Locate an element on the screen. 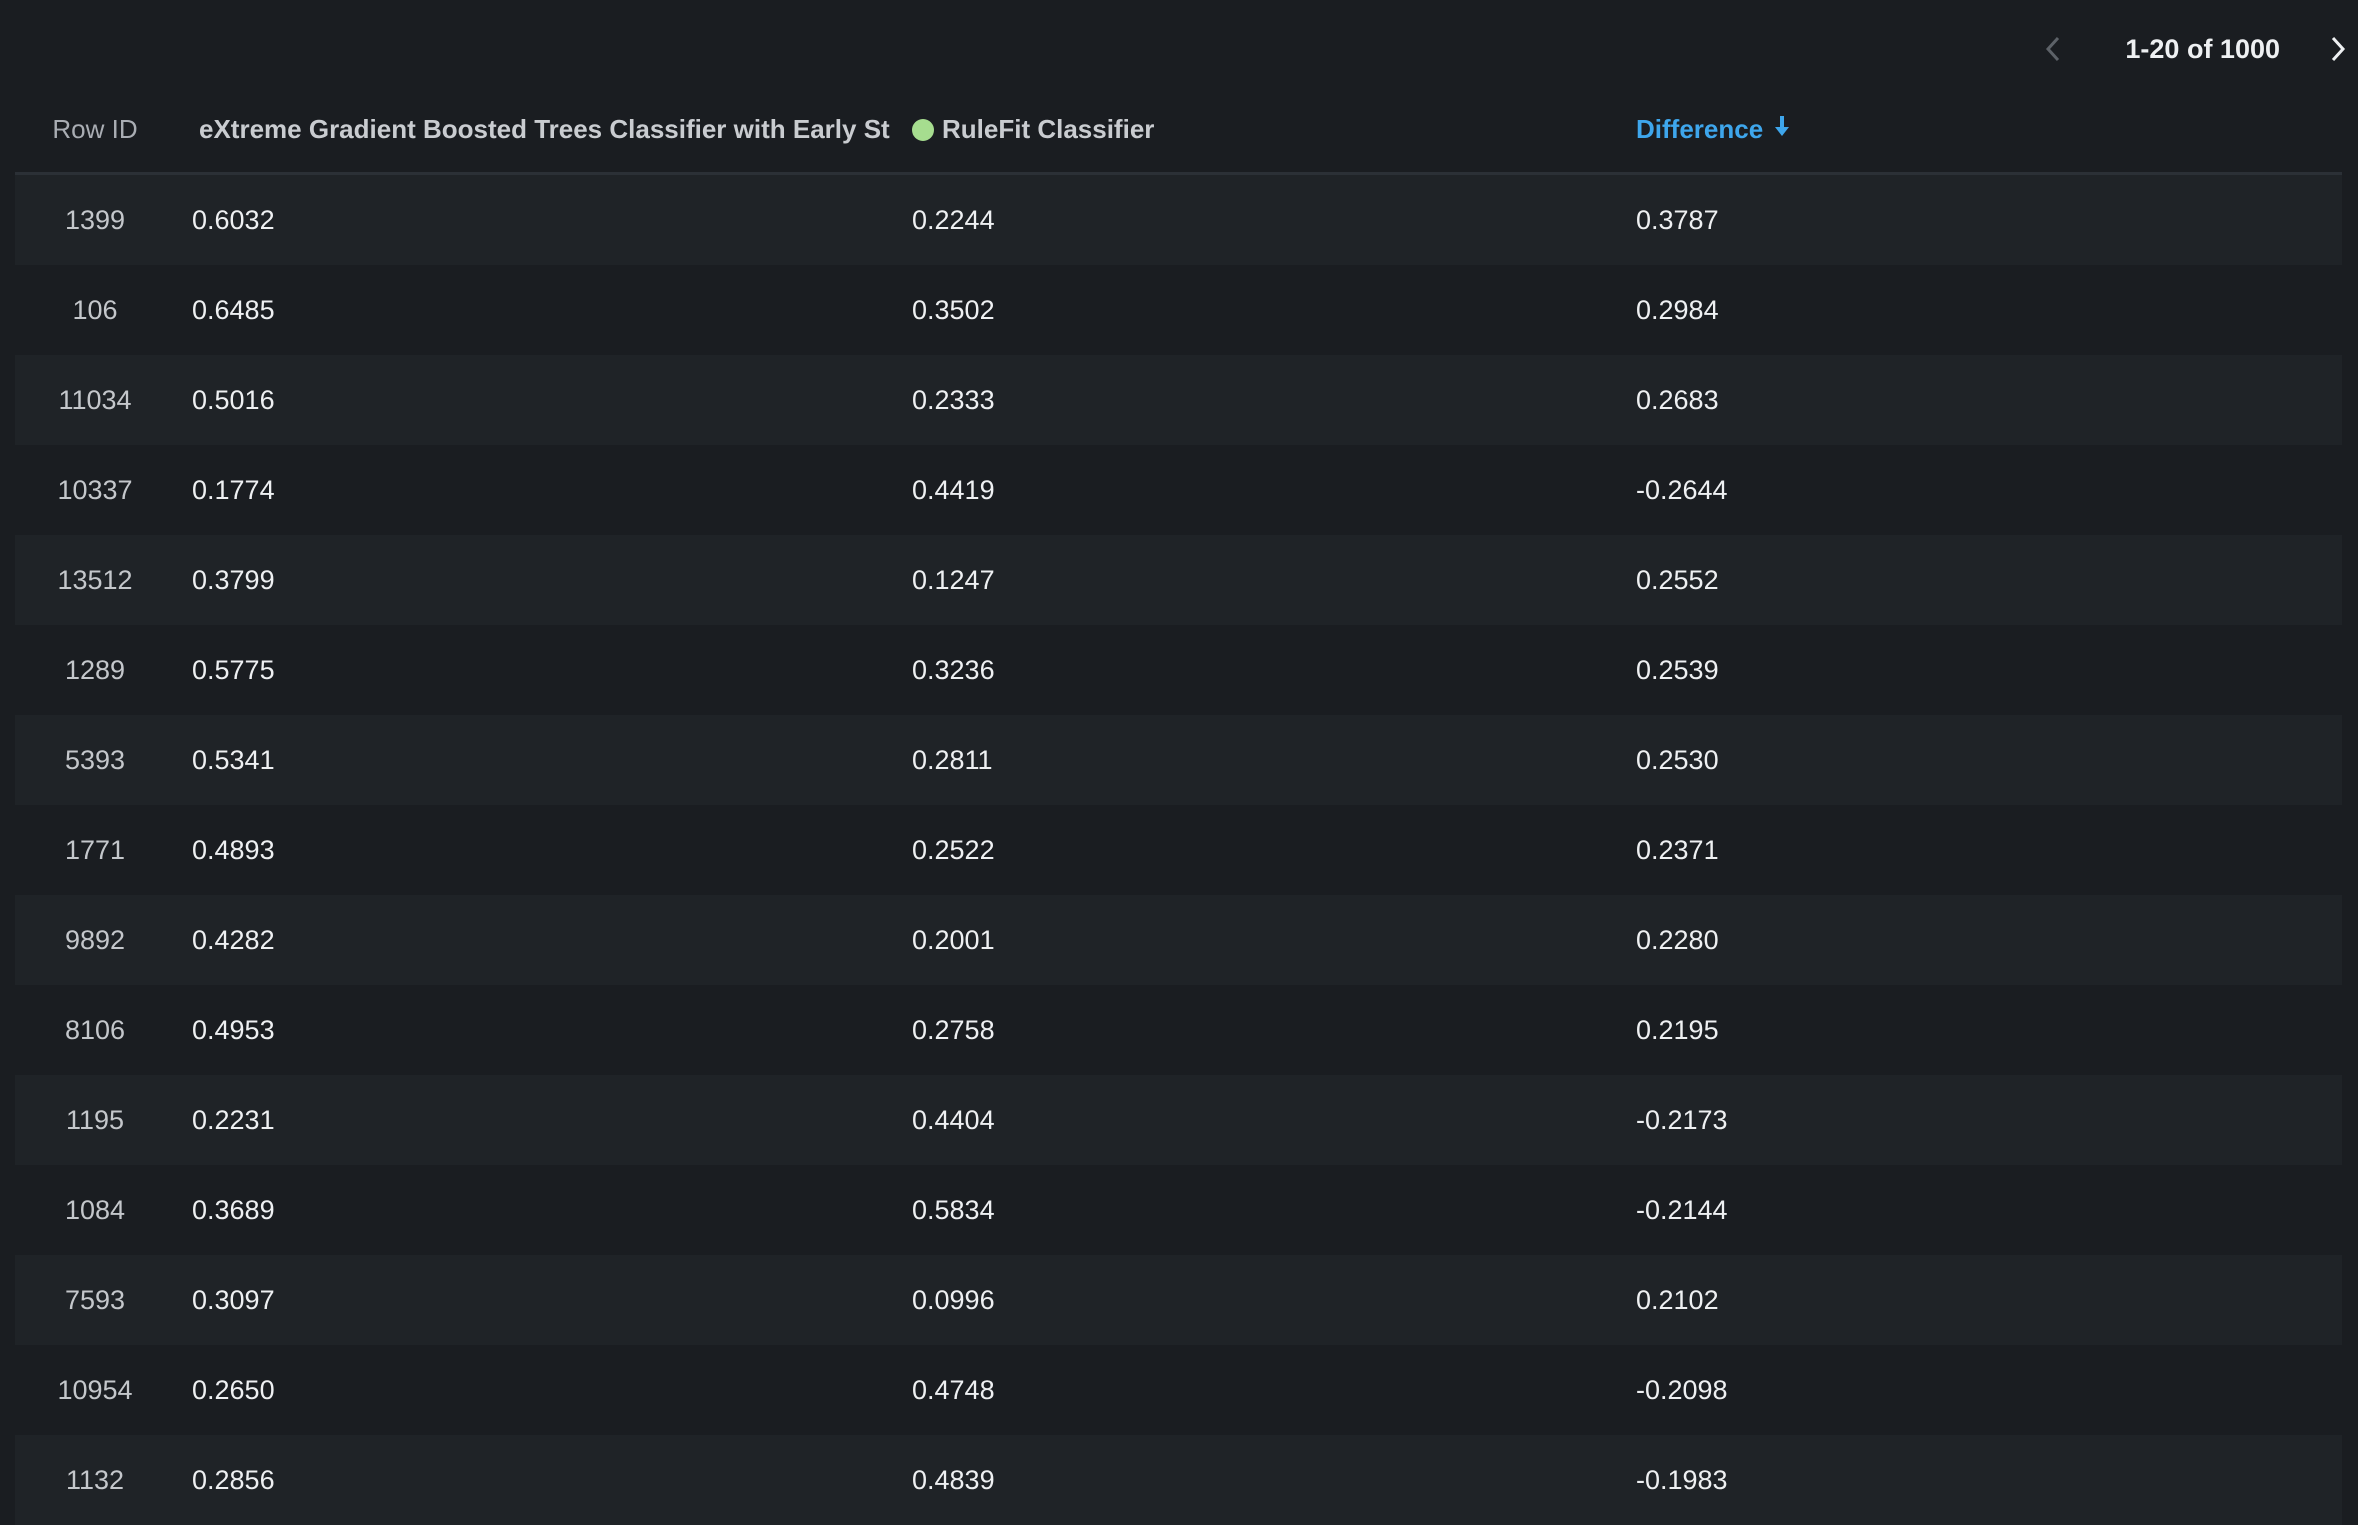  model-a-cell: 0.4893 is located at coordinates (233, 849).